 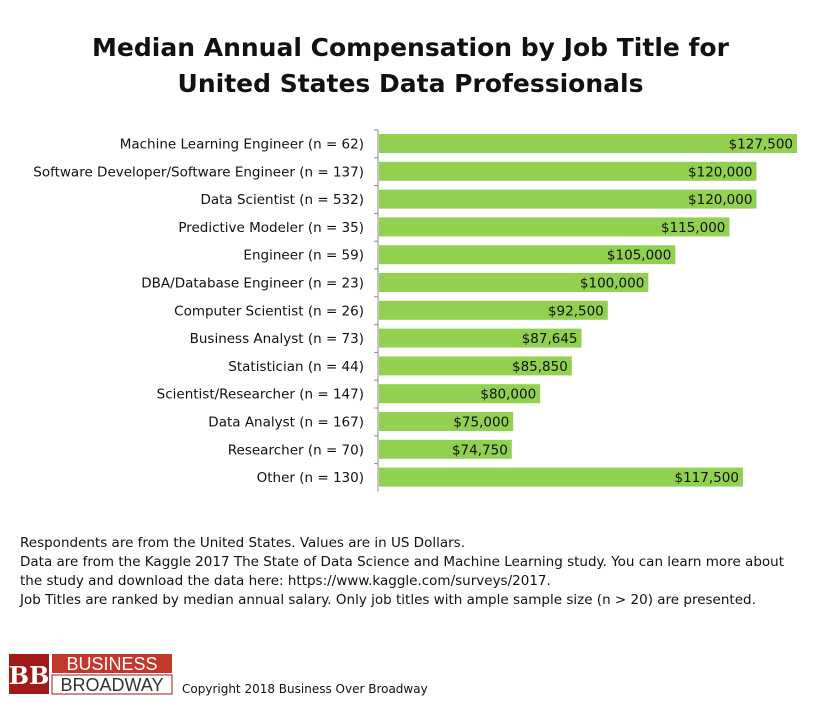 I want to click on logo-letters: BB, so click(x=29, y=675).